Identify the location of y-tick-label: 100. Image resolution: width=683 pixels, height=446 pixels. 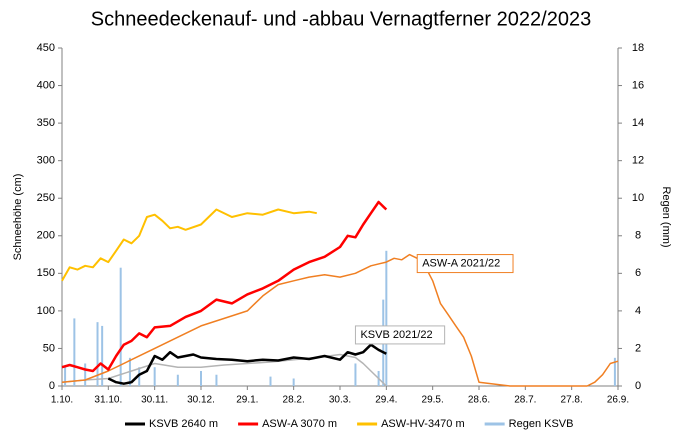
(46, 311).